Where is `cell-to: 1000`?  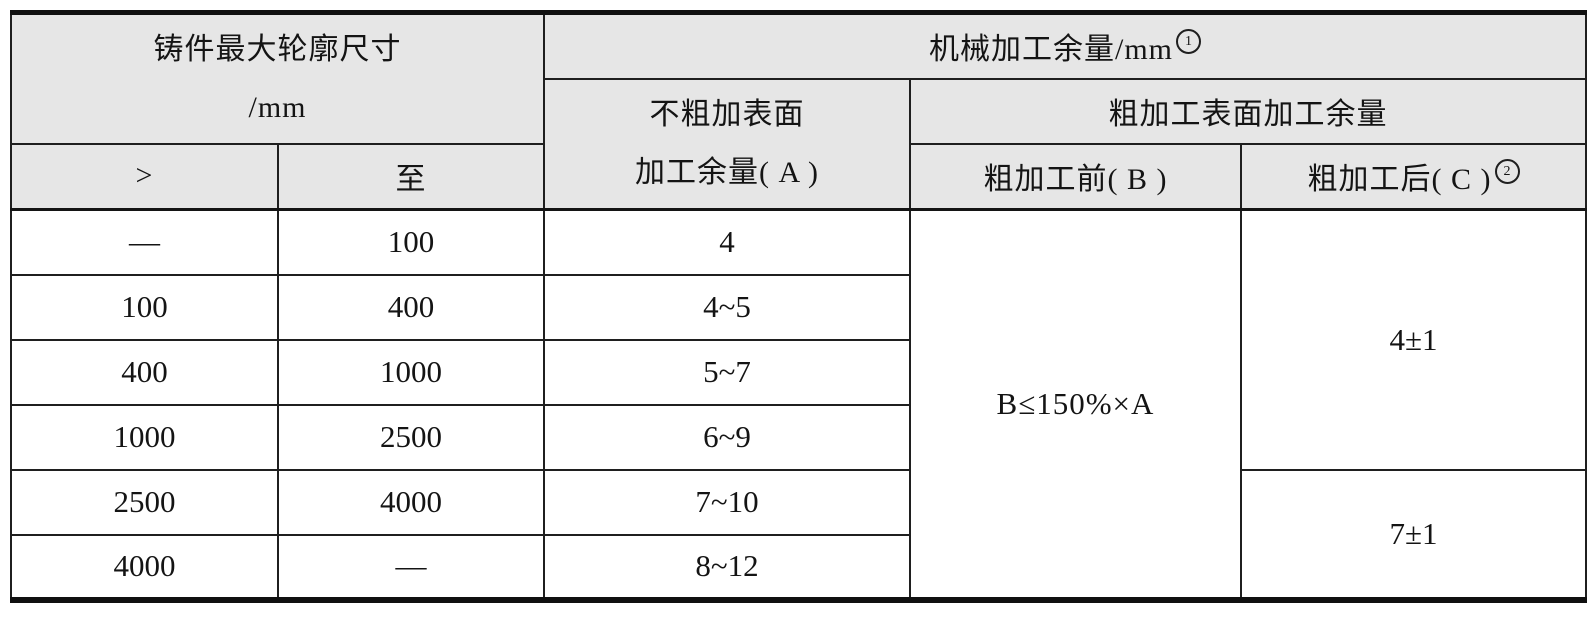
cell-to: 1000 is located at coordinates (411, 372).